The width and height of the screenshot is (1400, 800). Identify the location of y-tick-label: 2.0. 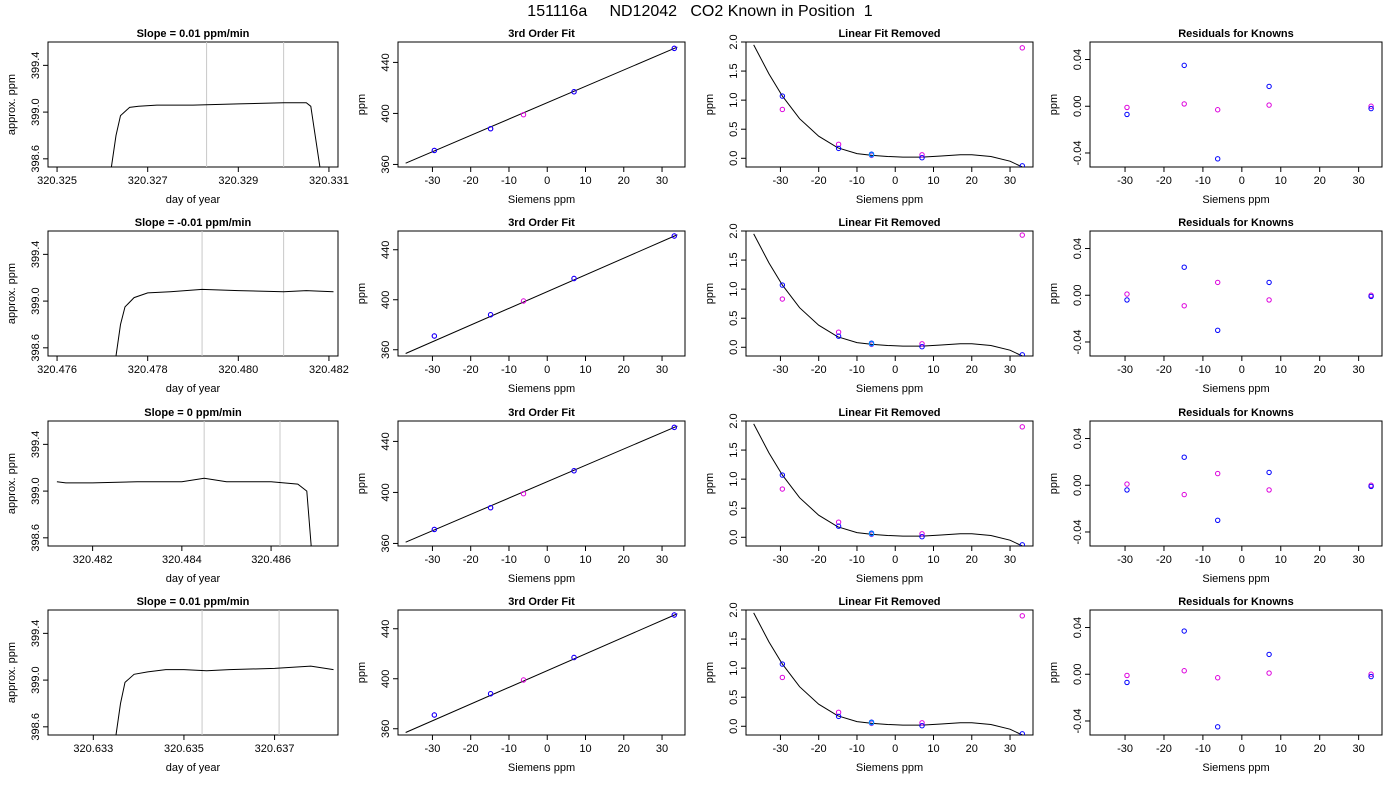
(734, 609).